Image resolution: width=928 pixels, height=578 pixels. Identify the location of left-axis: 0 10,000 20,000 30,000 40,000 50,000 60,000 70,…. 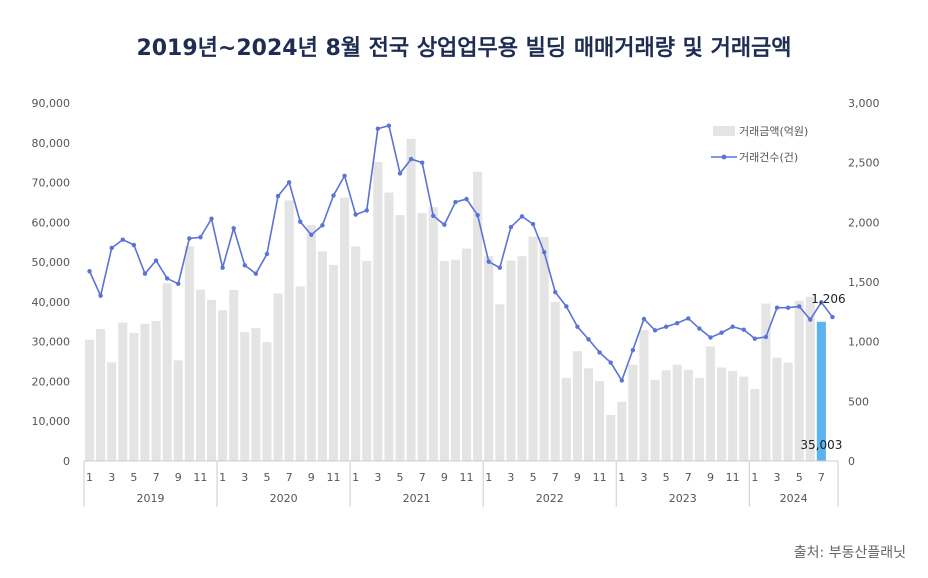
(51, 282).